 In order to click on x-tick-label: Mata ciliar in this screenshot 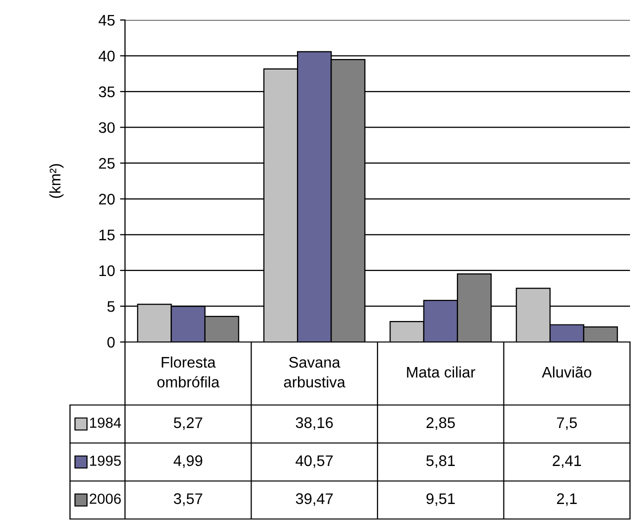, I will do `click(441, 372)`.